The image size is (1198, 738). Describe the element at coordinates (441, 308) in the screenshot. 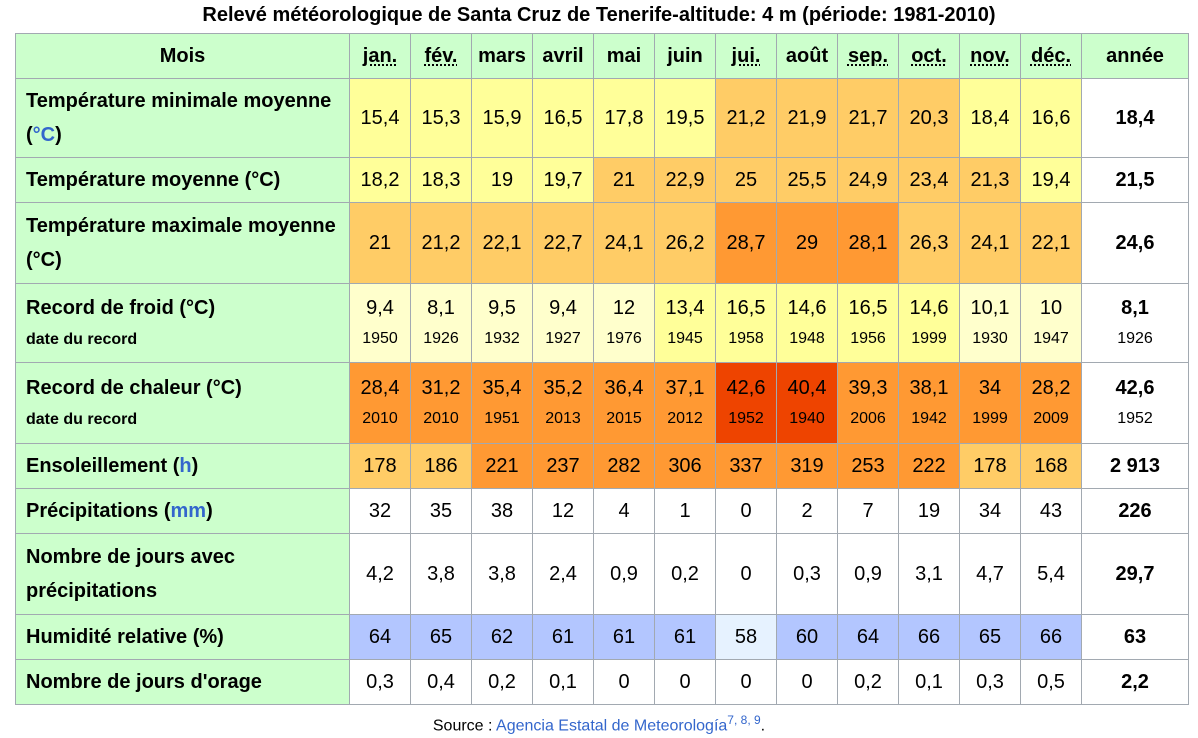

I see `record-value: 8,1` at that location.